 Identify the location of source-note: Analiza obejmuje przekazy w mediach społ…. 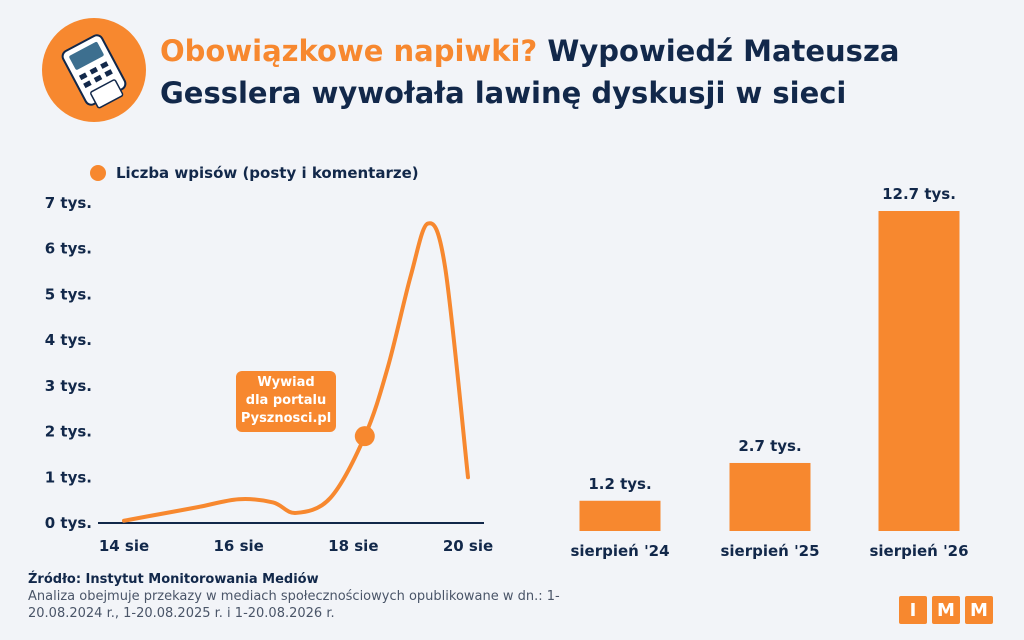
(294, 605).